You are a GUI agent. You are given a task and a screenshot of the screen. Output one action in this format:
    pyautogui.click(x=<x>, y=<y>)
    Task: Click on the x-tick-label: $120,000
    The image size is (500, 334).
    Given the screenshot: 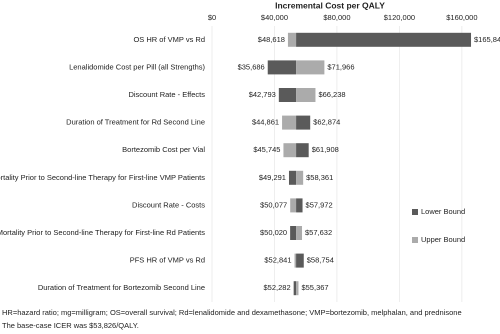 What is the action you would take?
    pyautogui.click(x=399, y=17)
    